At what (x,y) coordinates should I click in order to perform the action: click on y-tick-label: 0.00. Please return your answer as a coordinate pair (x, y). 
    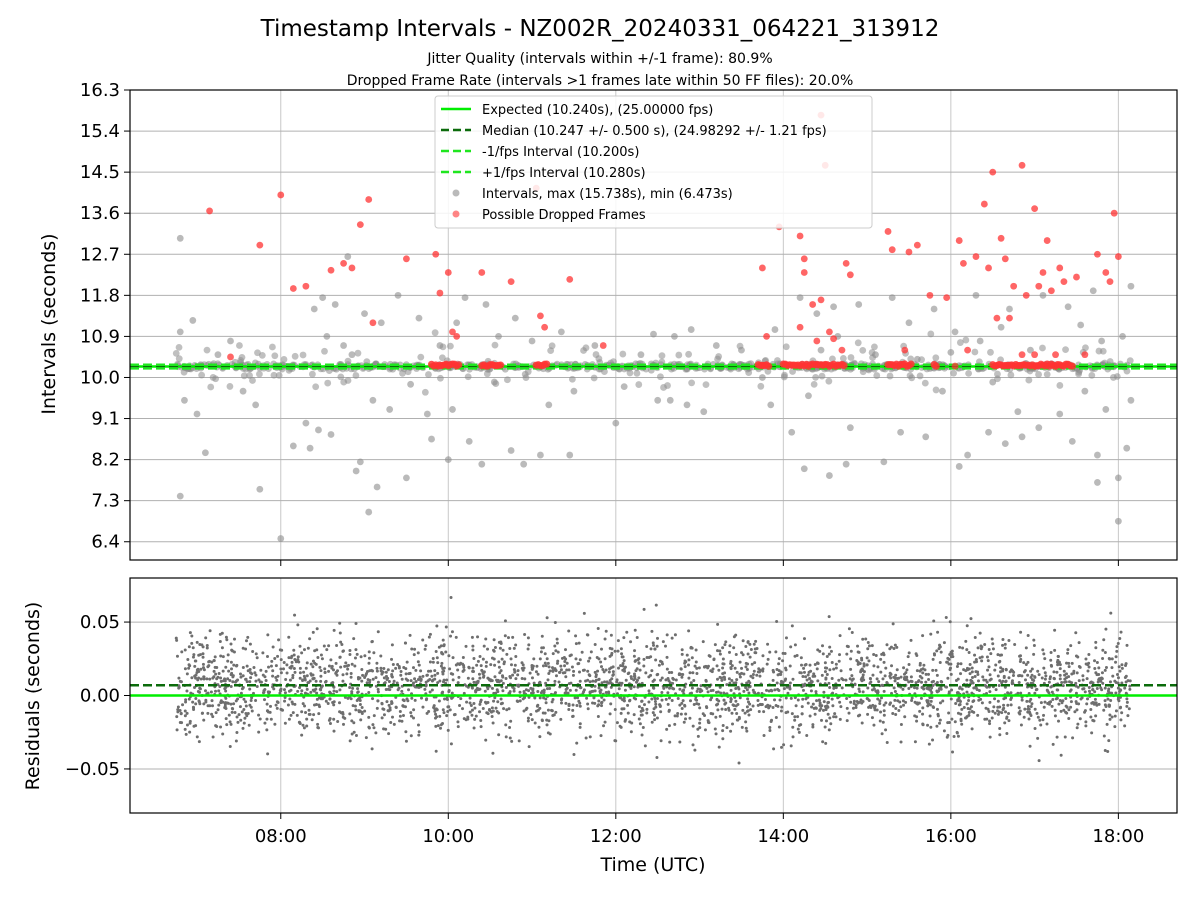
    Looking at the image, I should click on (100, 696).